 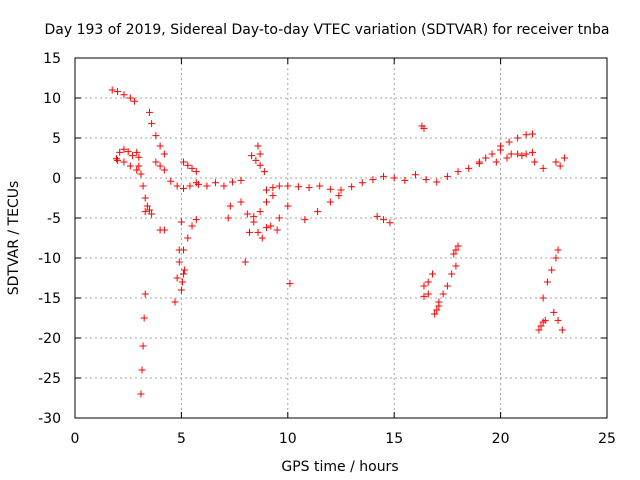 What do you see at coordinates (56, 179) in the screenshot?
I see `y-tick-label: 0` at bounding box center [56, 179].